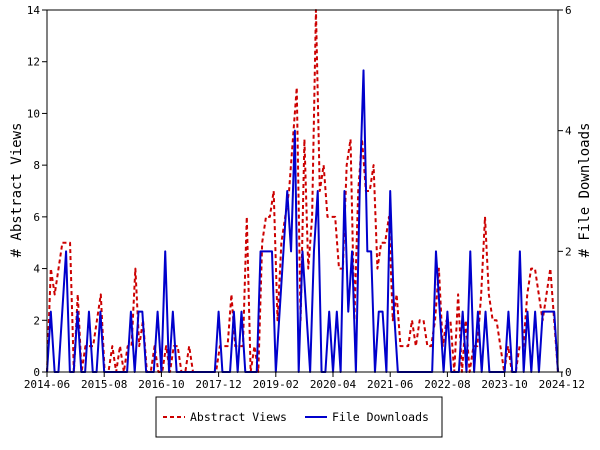 Image resolution: width=600 pixels, height=450 pixels. I want to click on x-tick-label: 2024-12, so click(562, 384).